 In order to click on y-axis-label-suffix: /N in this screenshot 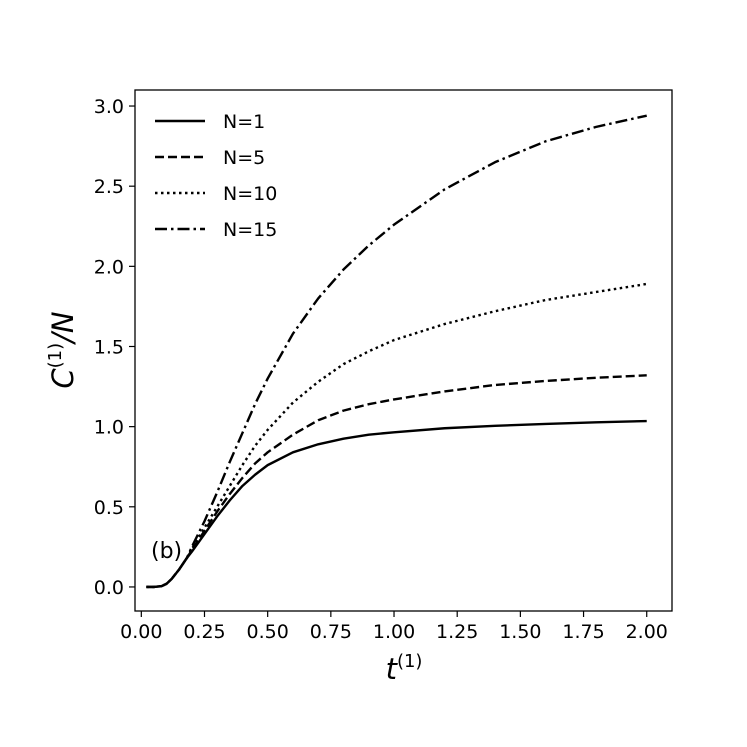, I will do `click(63, 328)`.